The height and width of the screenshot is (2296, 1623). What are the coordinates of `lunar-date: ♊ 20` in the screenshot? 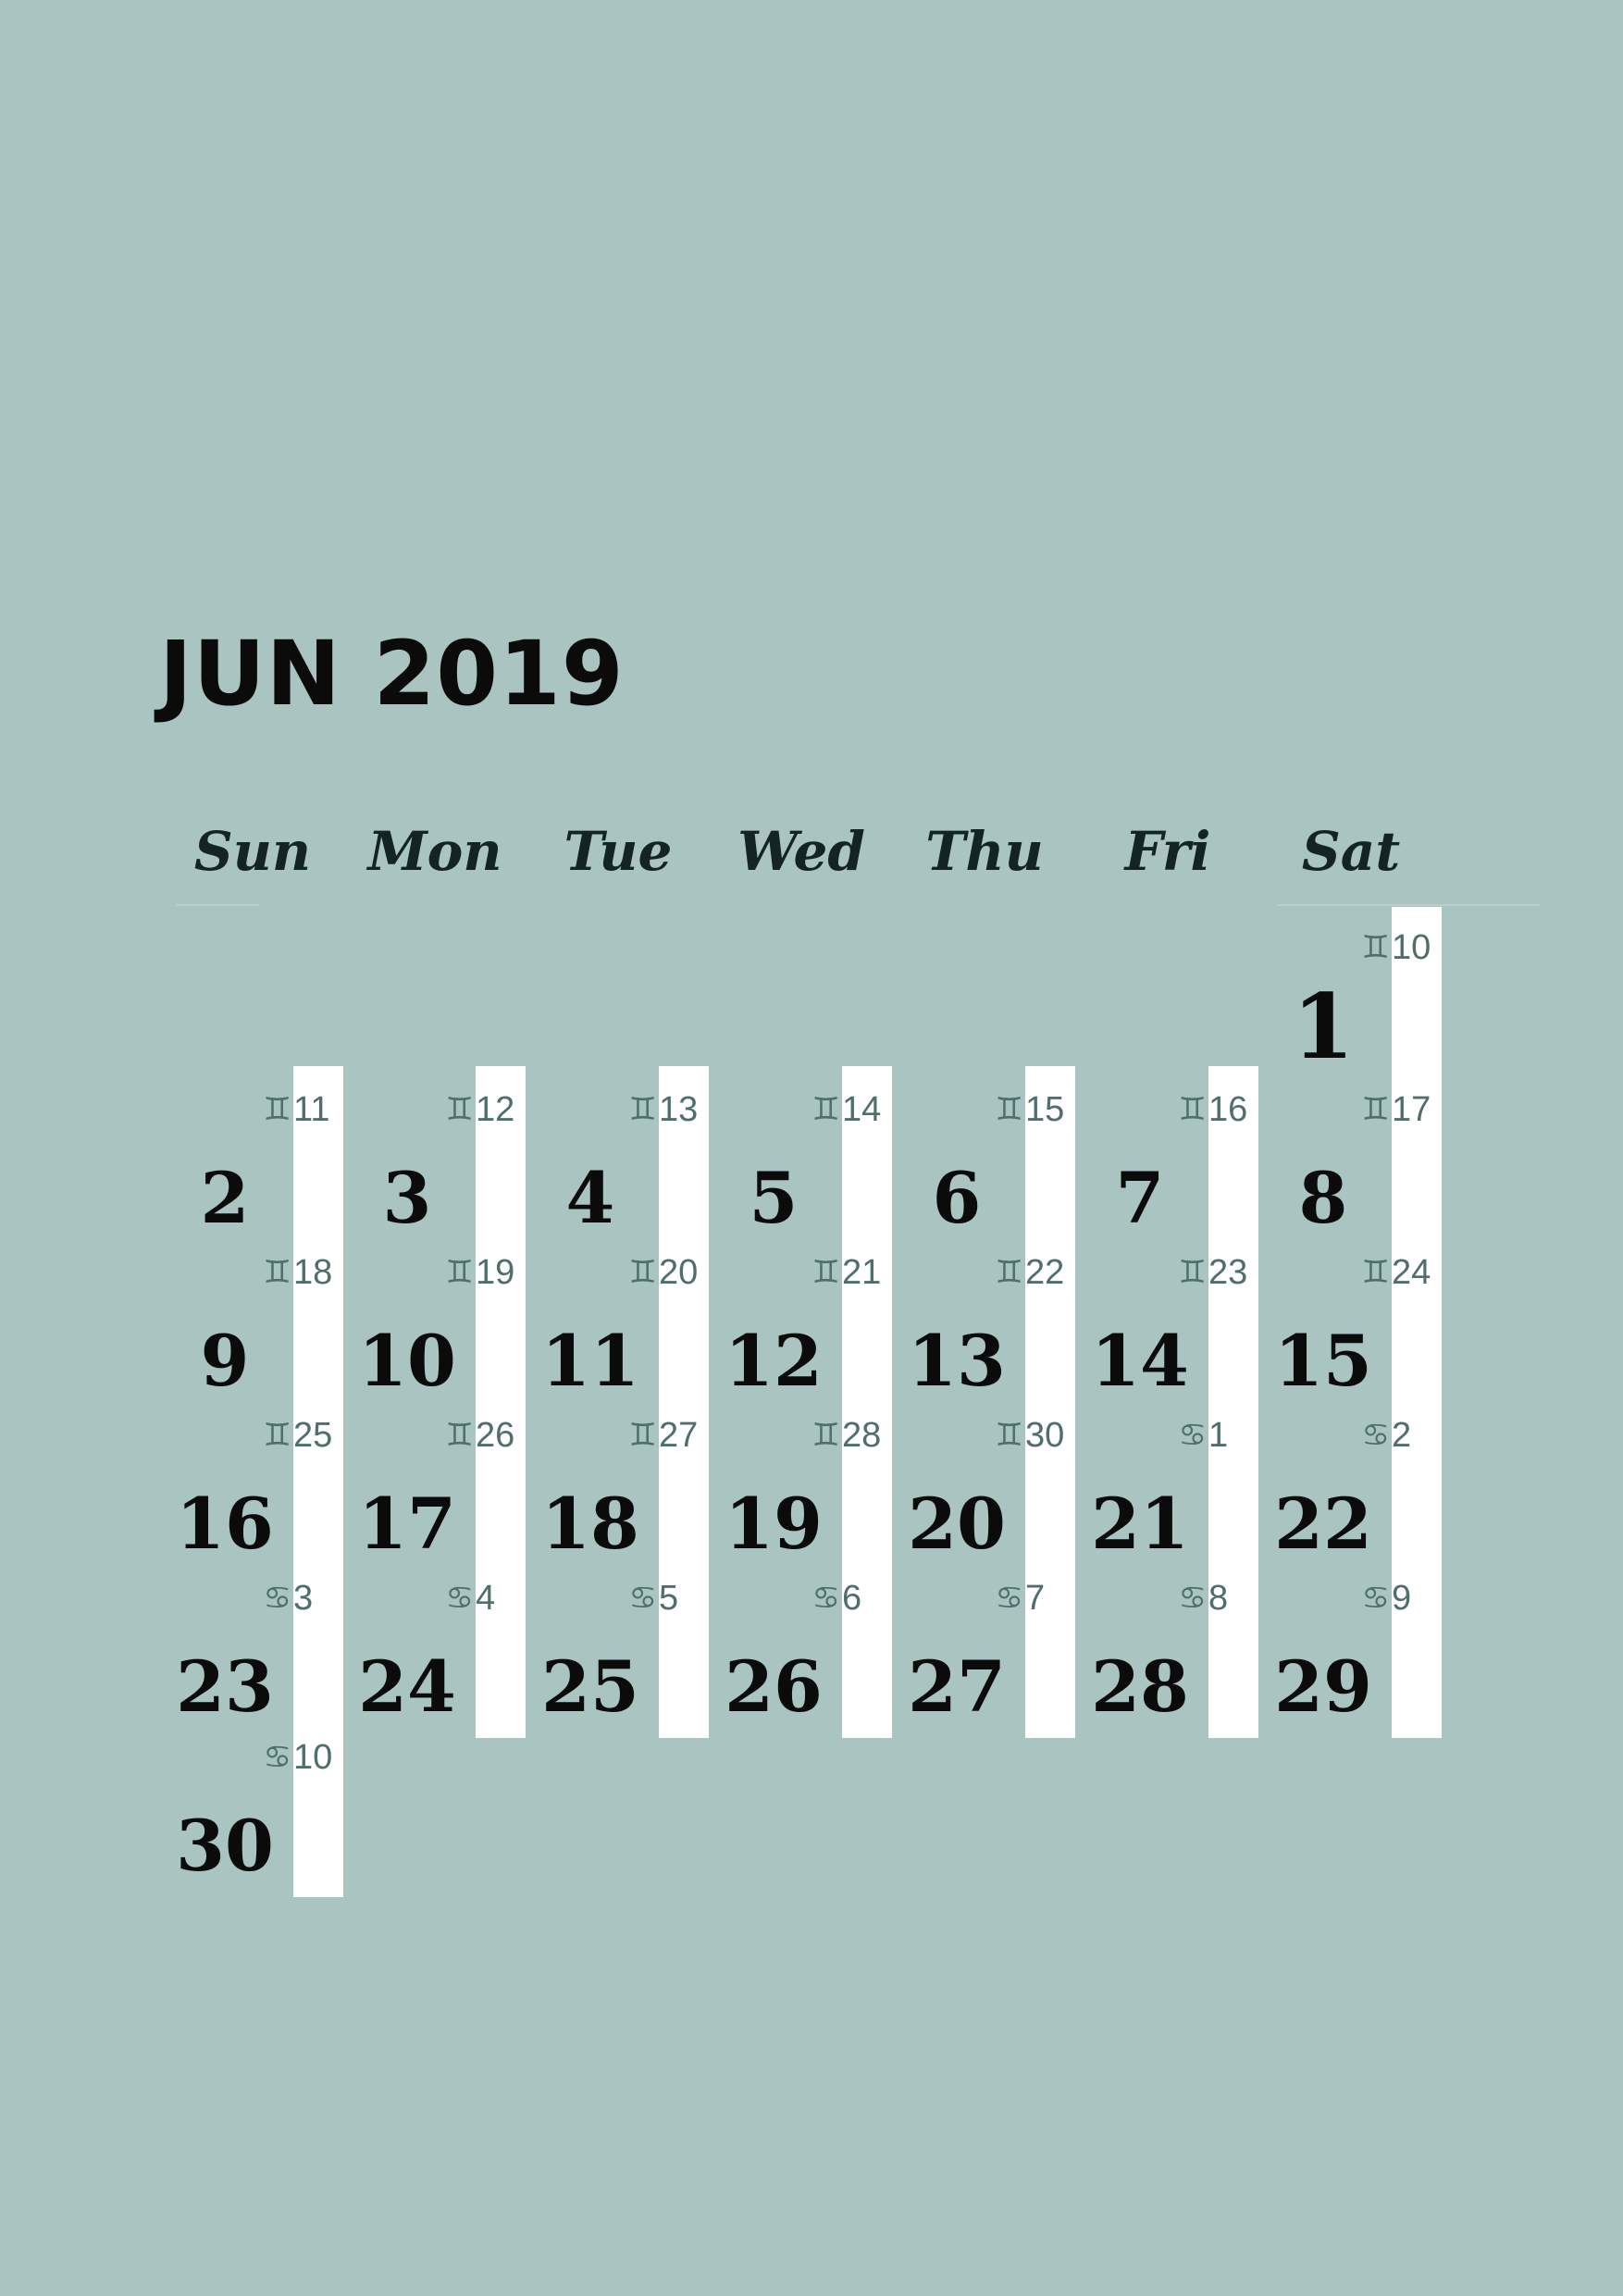 It's located at (663, 1272).